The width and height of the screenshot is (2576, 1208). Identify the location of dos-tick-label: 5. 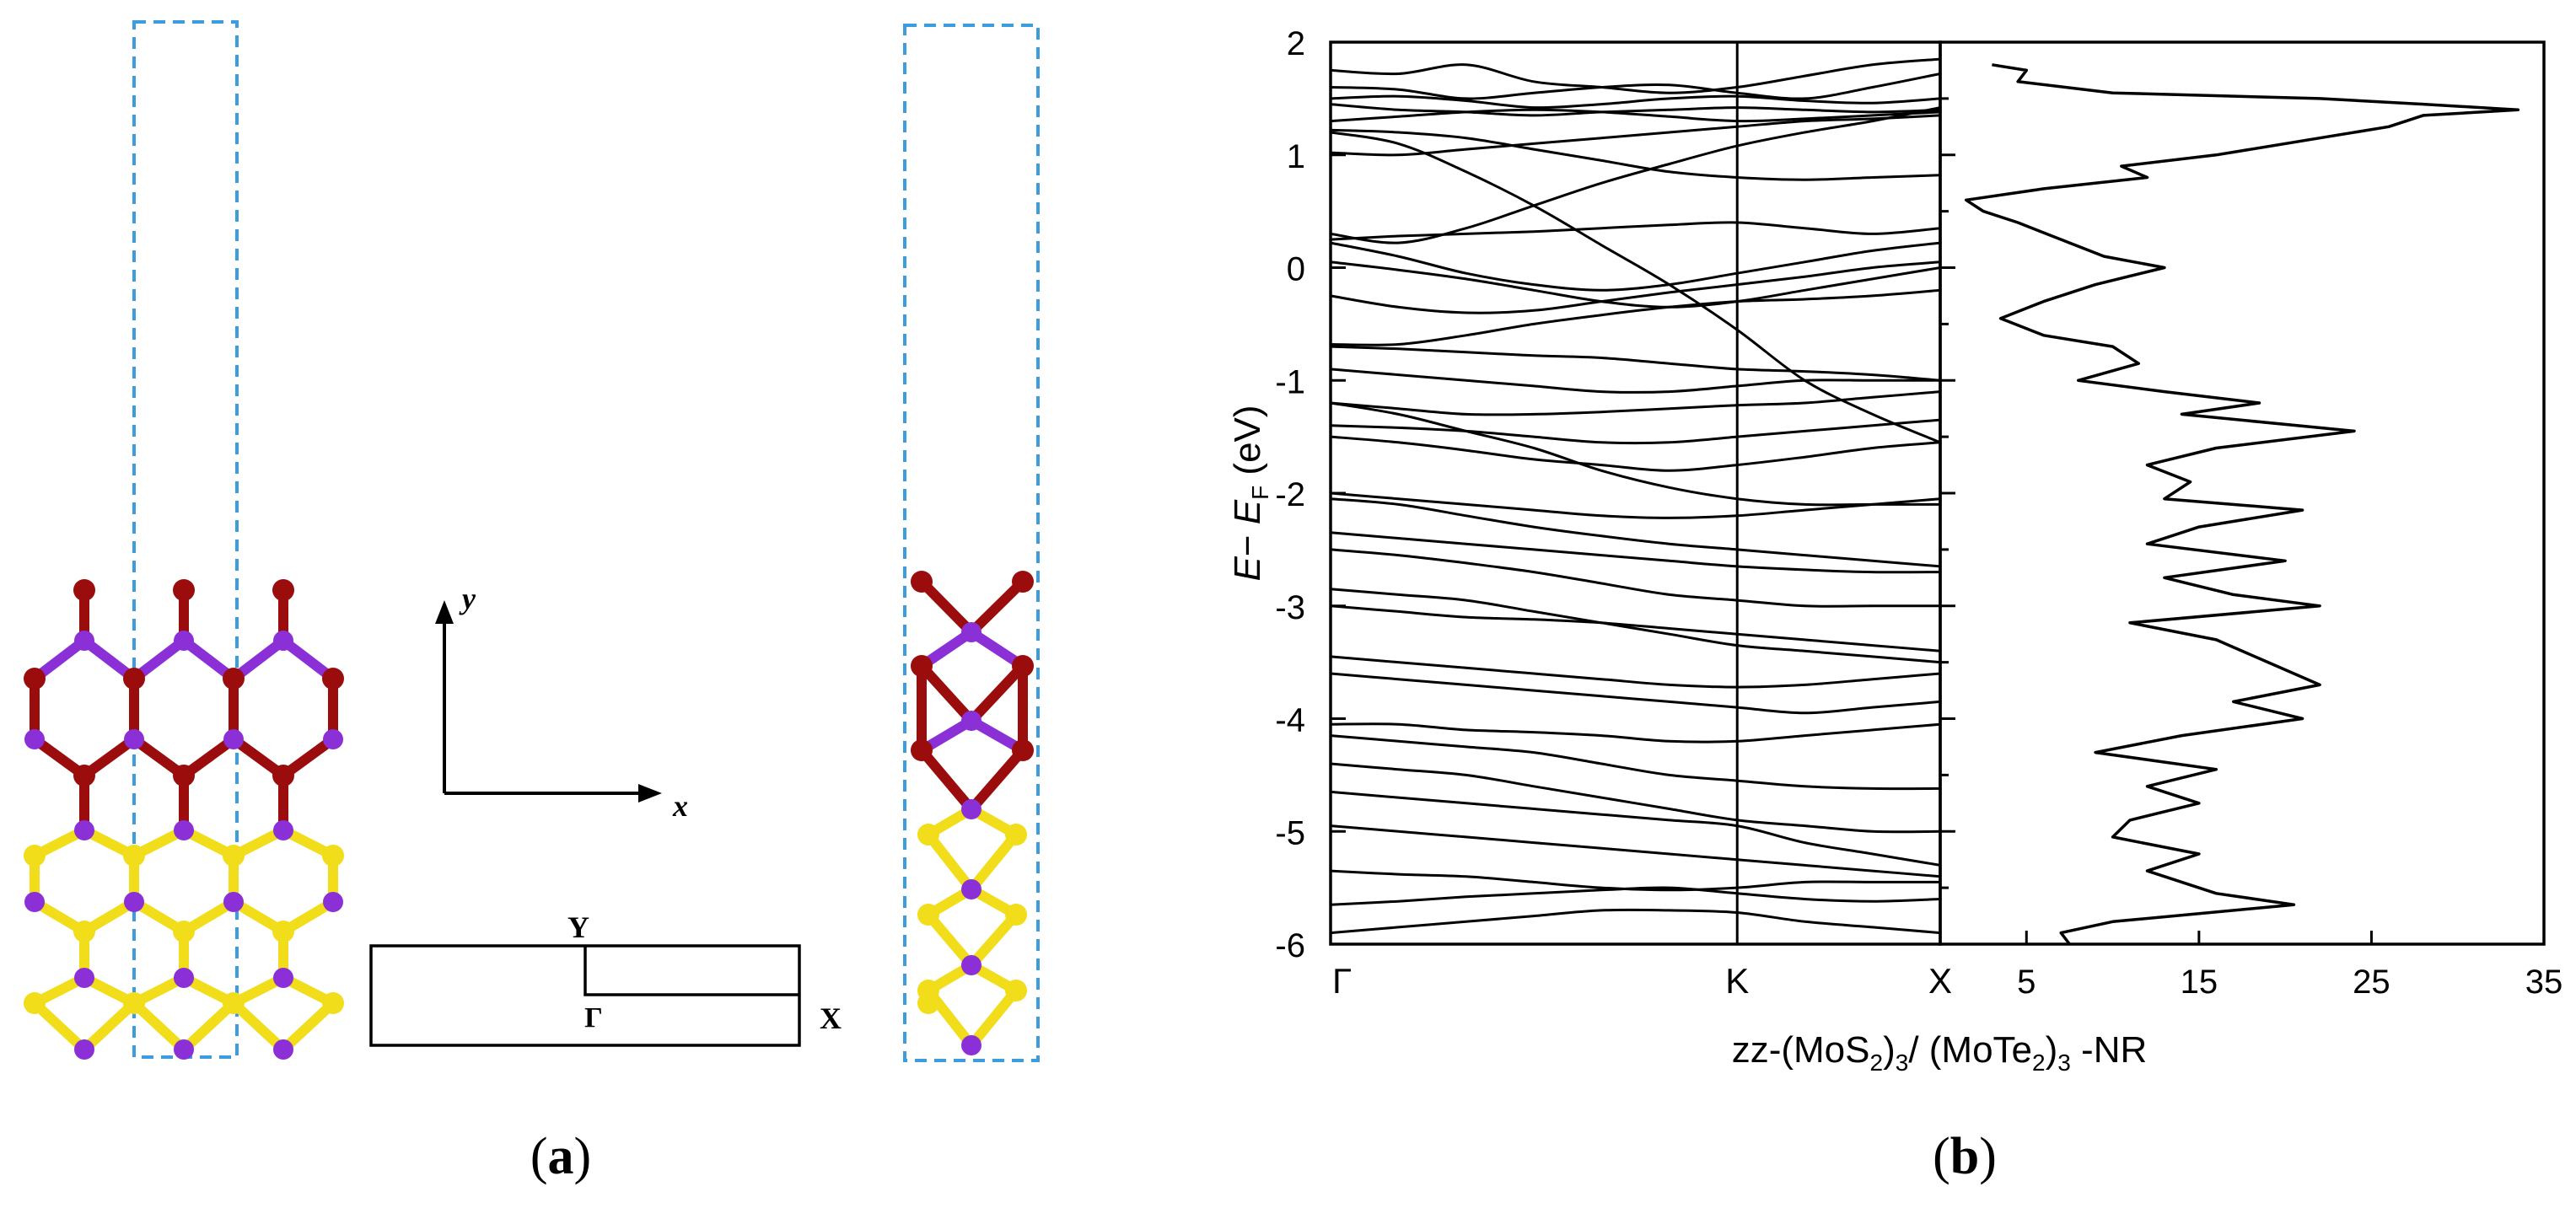
(2027, 982).